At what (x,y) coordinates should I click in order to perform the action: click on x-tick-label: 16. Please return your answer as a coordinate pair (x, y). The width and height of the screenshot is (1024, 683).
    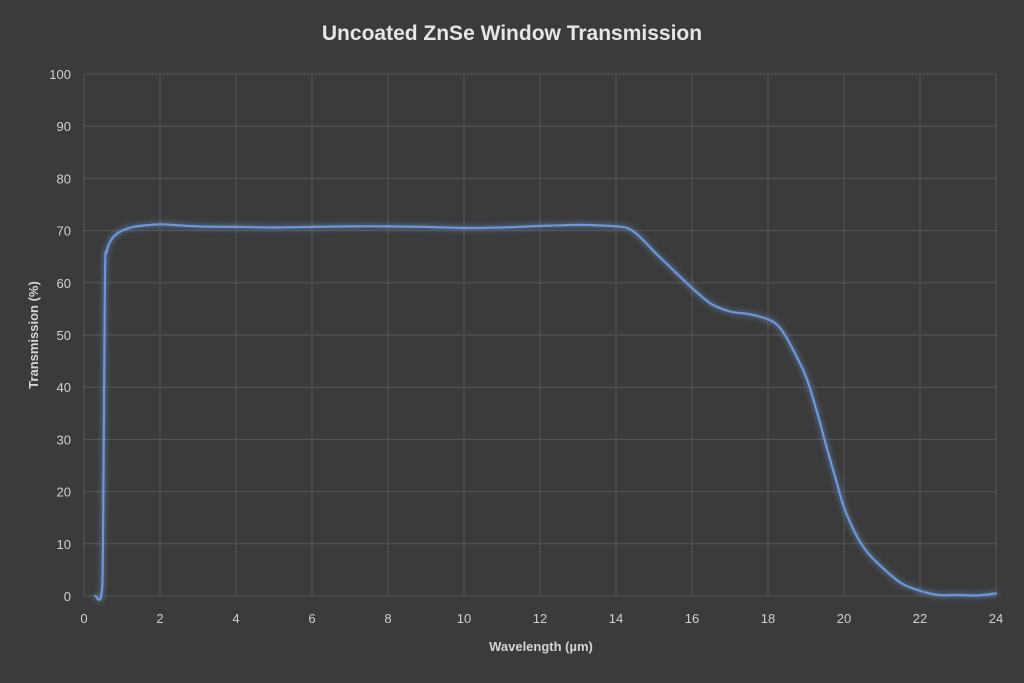
    Looking at the image, I should click on (692, 618).